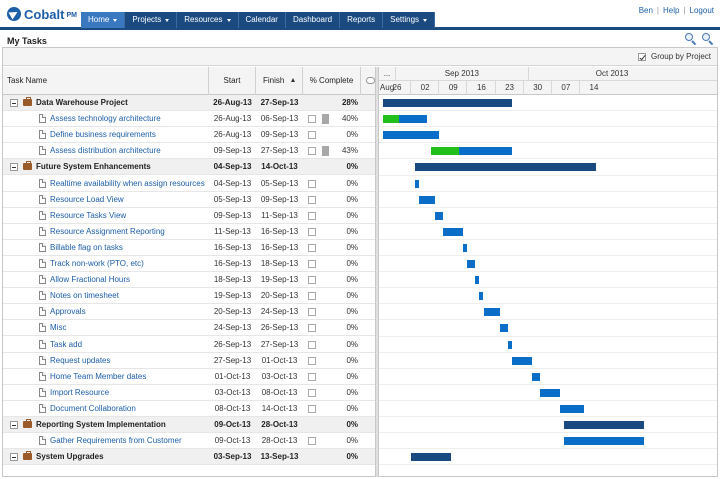 This screenshot has height=479, width=720. What do you see at coordinates (189, 328) in the screenshot?
I see `task-row: Misc 24-Sep-13 26-Sep-13 0%` at bounding box center [189, 328].